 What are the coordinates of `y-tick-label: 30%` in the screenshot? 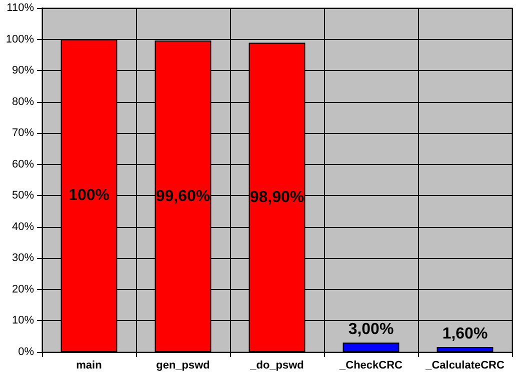 It's located at (23, 258).